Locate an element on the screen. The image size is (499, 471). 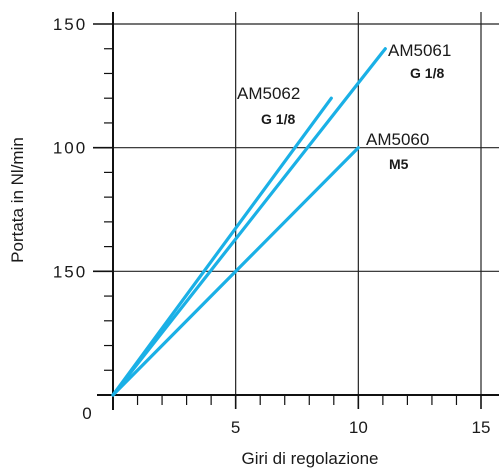
y-axis-title: Portata in Nl/min is located at coordinates (17, 200).